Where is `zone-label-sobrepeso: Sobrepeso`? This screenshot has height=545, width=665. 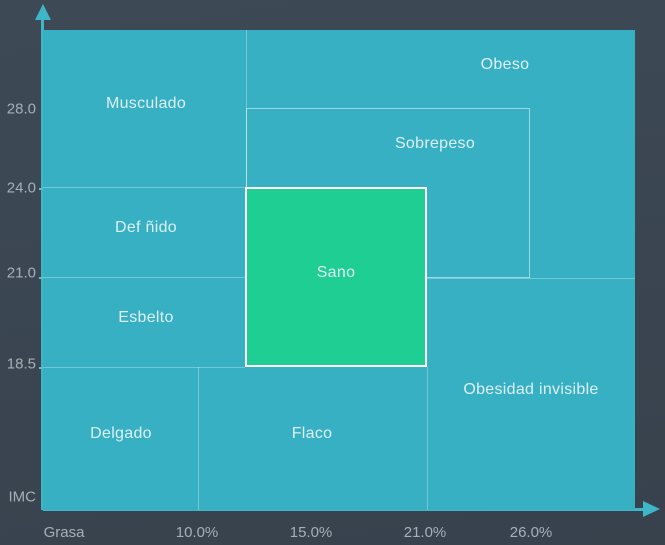
zone-label-sobrepeso: Sobrepeso is located at coordinates (435, 143).